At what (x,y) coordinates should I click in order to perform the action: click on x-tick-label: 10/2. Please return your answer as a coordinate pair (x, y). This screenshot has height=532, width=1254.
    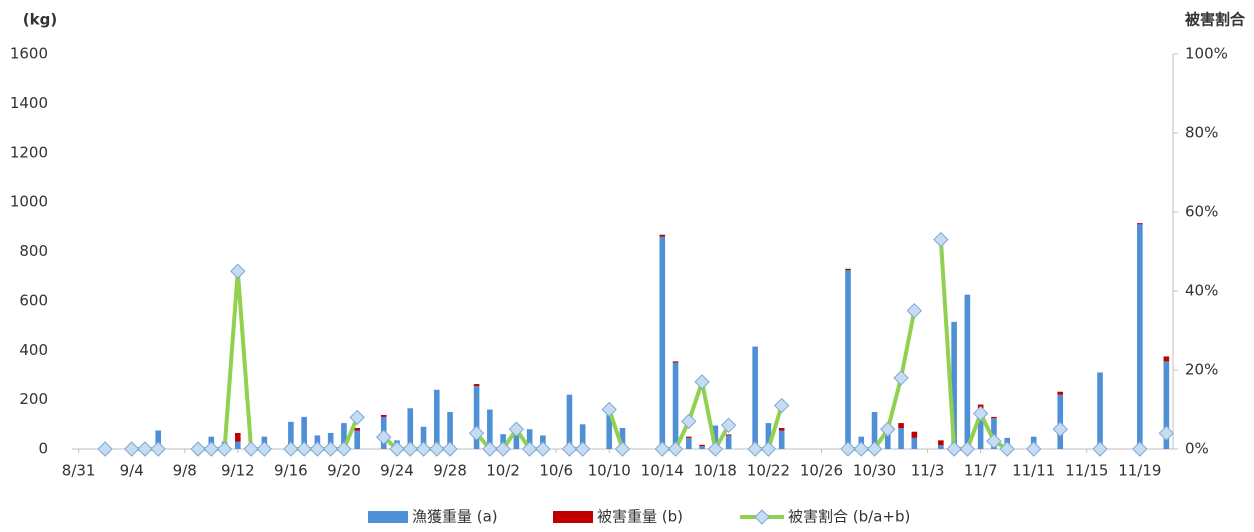
    Looking at the image, I should click on (503, 471).